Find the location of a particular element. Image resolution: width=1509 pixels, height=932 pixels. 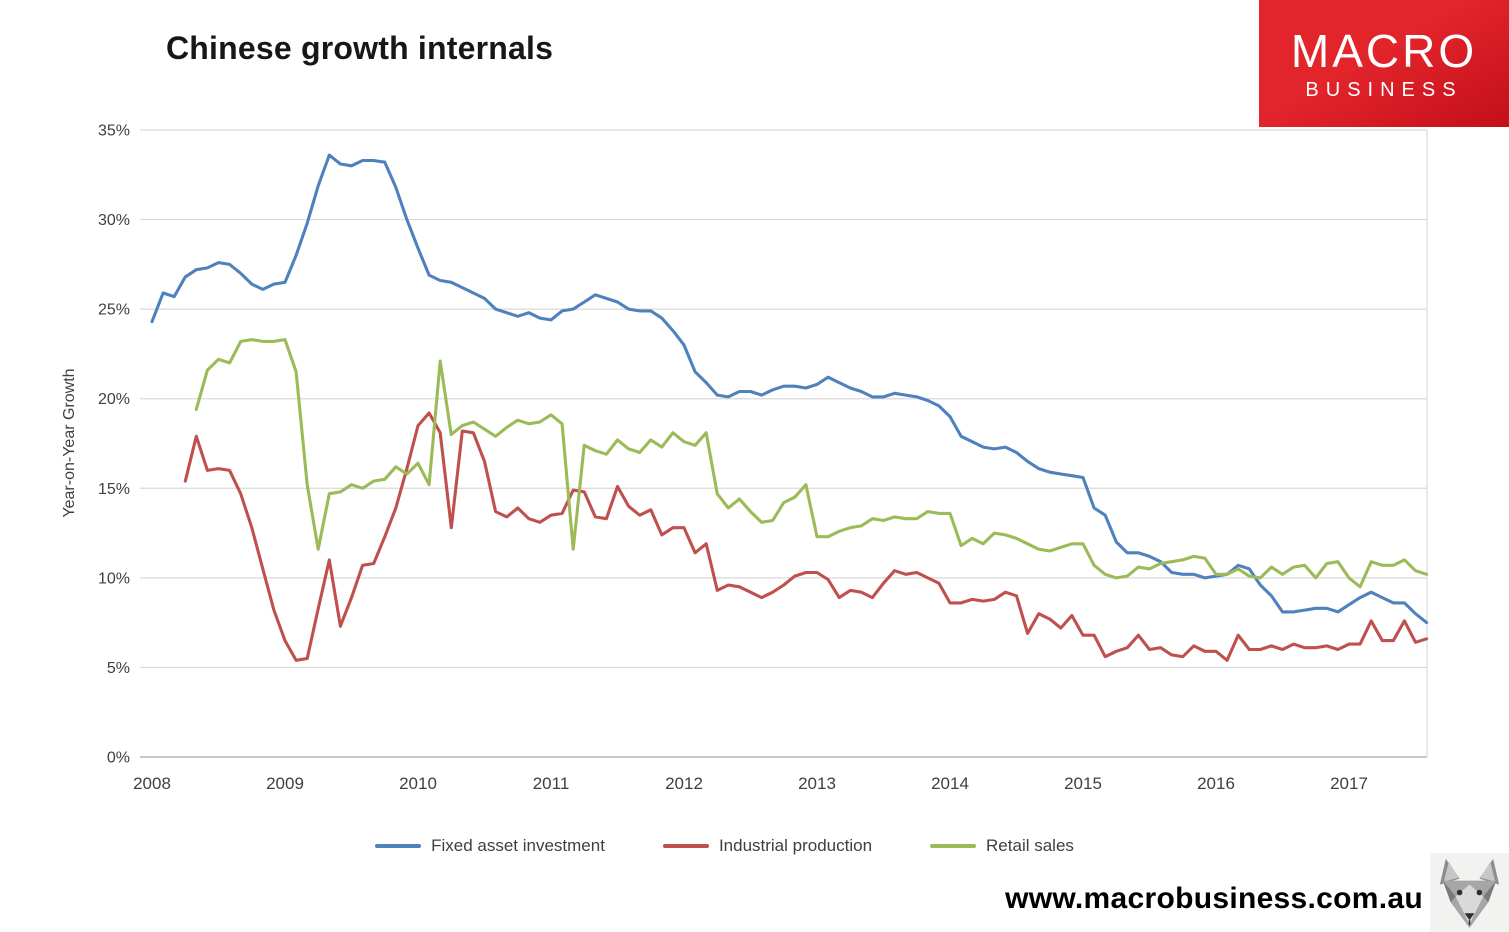

y-tick-label: 10% is located at coordinates (114, 578).